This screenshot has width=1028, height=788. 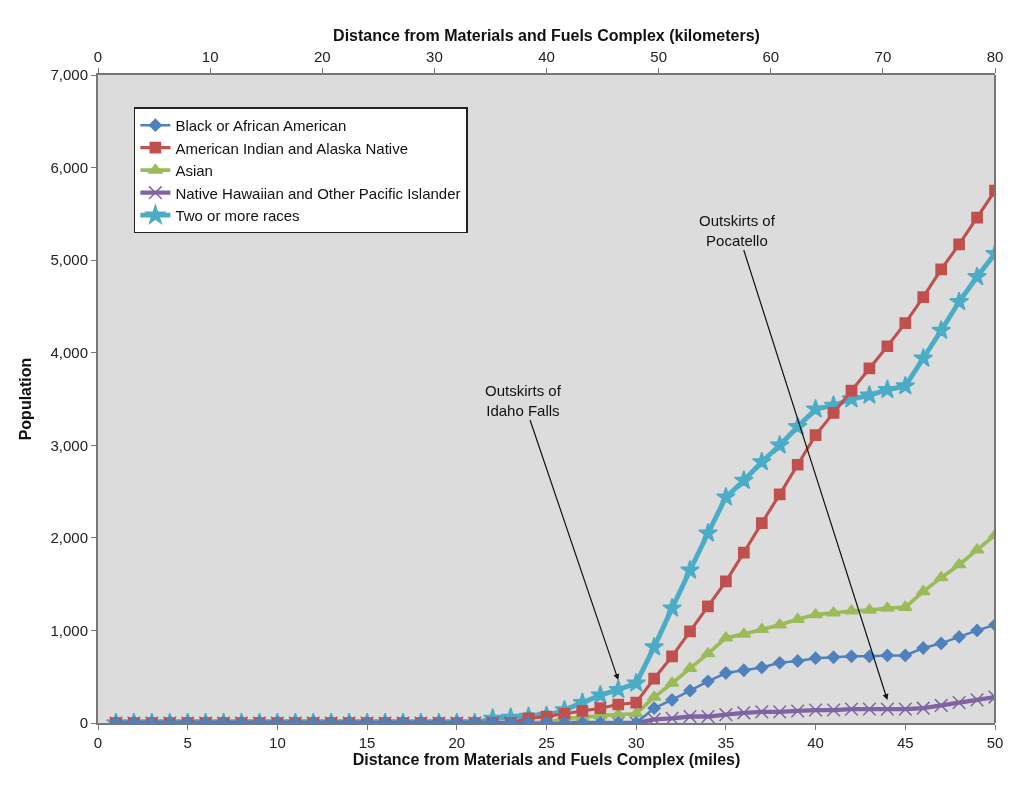 I want to click on x2-tick-label: 0, so click(x=98, y=56).